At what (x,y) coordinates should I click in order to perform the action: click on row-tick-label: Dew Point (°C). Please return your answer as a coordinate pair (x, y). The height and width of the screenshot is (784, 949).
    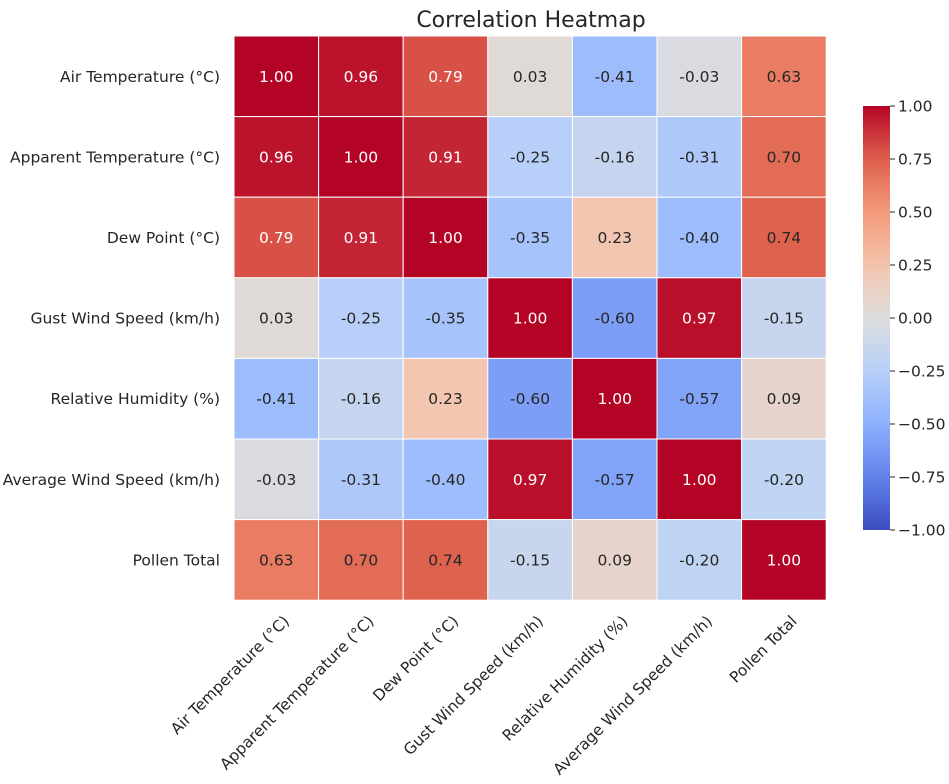
    Looking at the image, I should click on (163, 238).